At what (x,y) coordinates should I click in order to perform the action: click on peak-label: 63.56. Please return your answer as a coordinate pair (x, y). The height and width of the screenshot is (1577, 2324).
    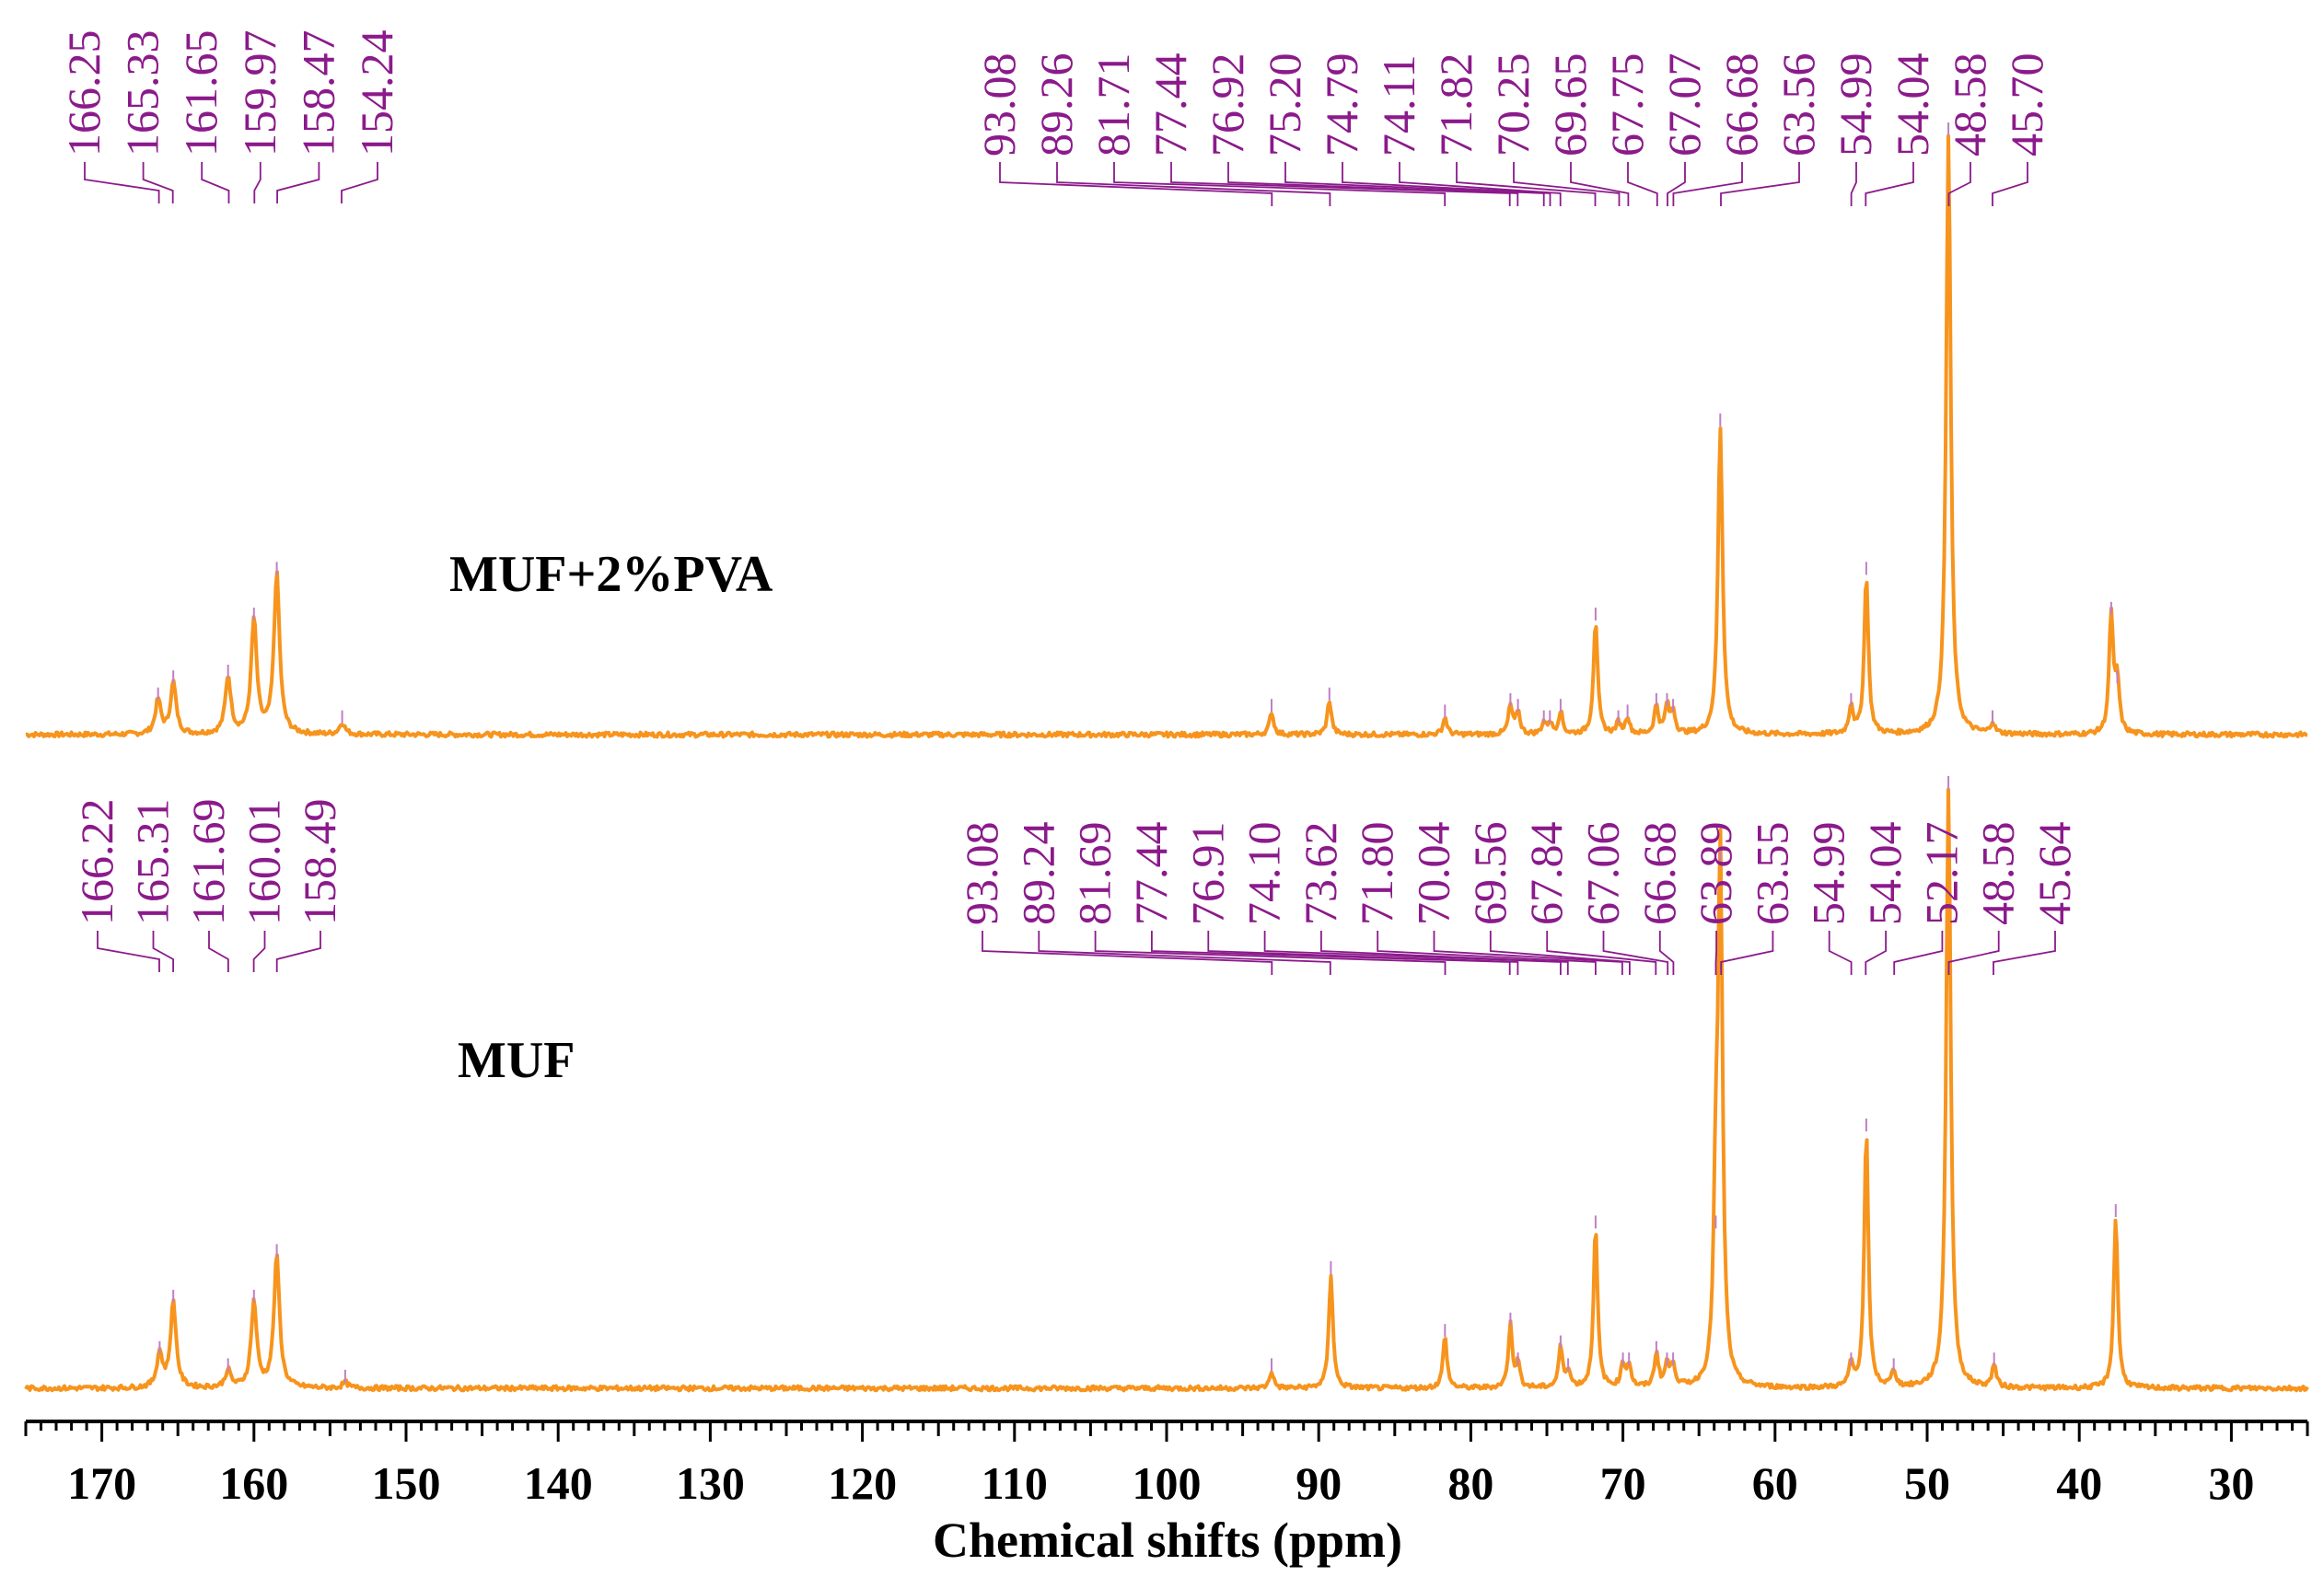
    Looking at the image, I should click on (1798, 105).